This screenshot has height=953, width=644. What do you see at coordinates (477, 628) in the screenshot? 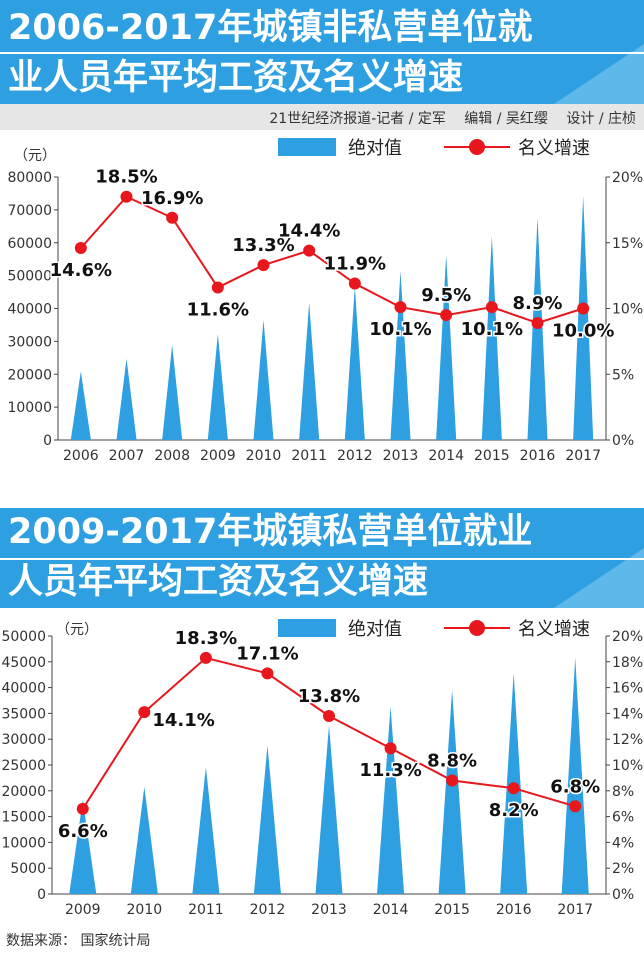
I see `legend-line-marker` at bounding box center [477, 628].